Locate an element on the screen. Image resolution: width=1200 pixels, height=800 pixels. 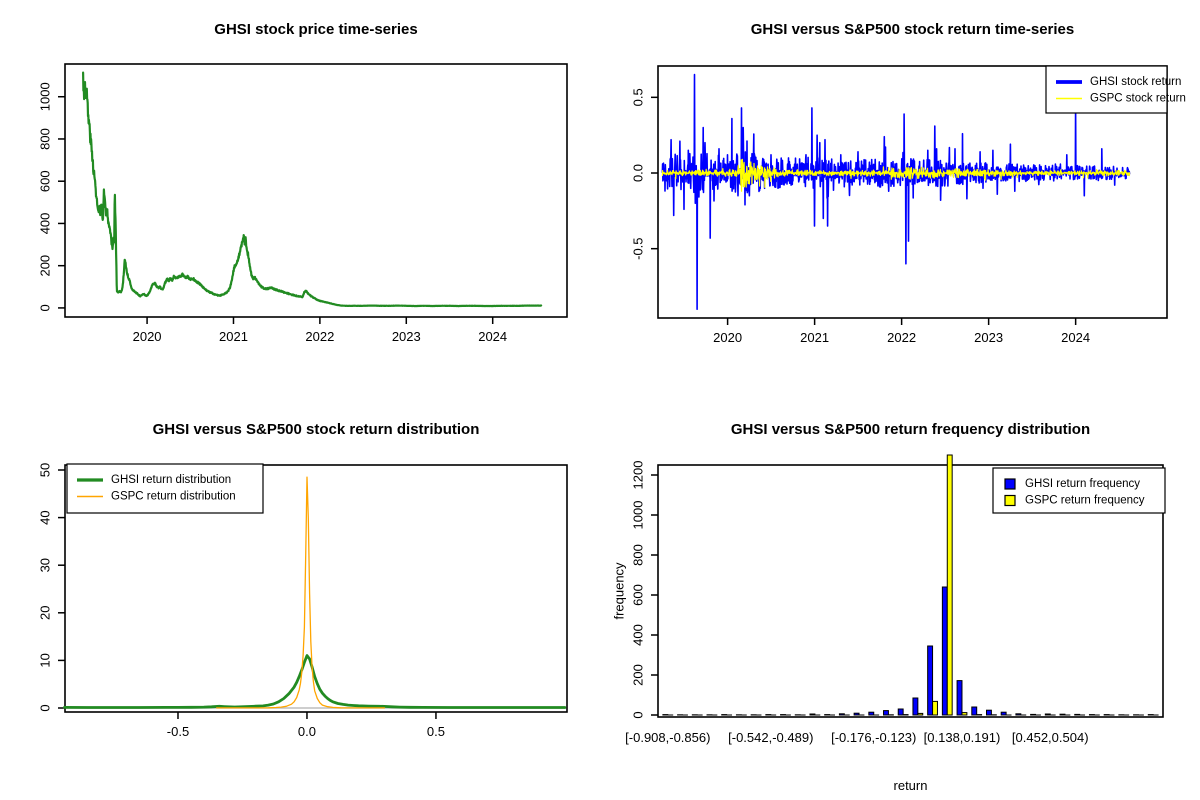
y-tick-label: 0.5 is located at coordinates (637, 97).